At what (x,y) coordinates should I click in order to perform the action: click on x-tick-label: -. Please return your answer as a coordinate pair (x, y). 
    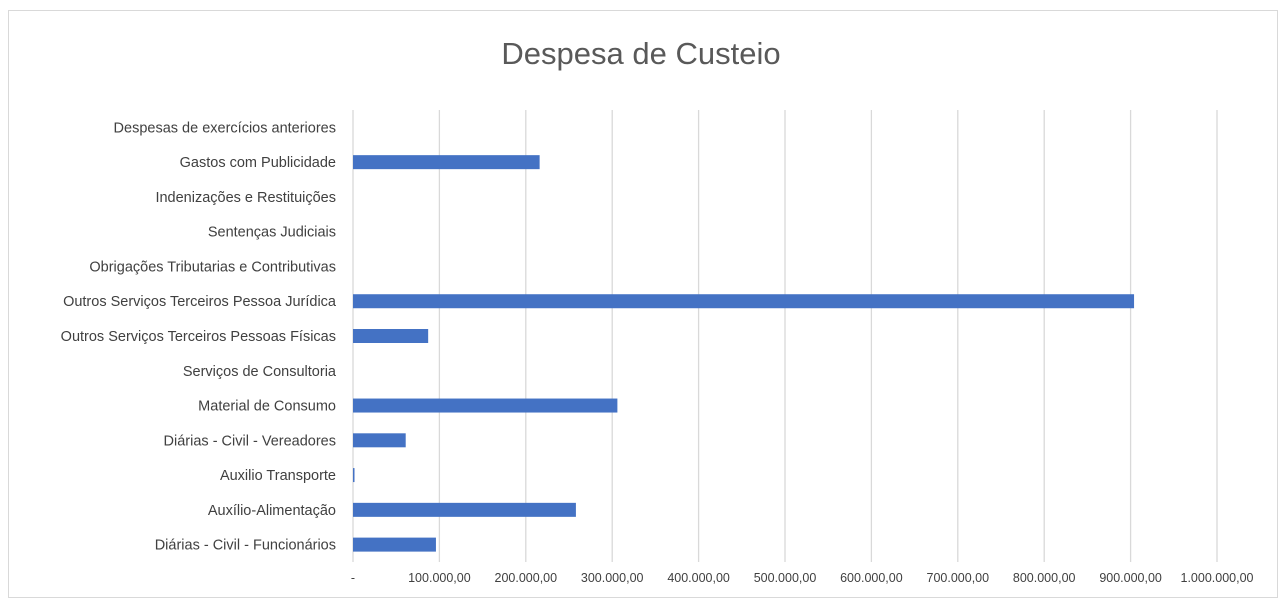
    Looking at the image, I should click on (353, 578).